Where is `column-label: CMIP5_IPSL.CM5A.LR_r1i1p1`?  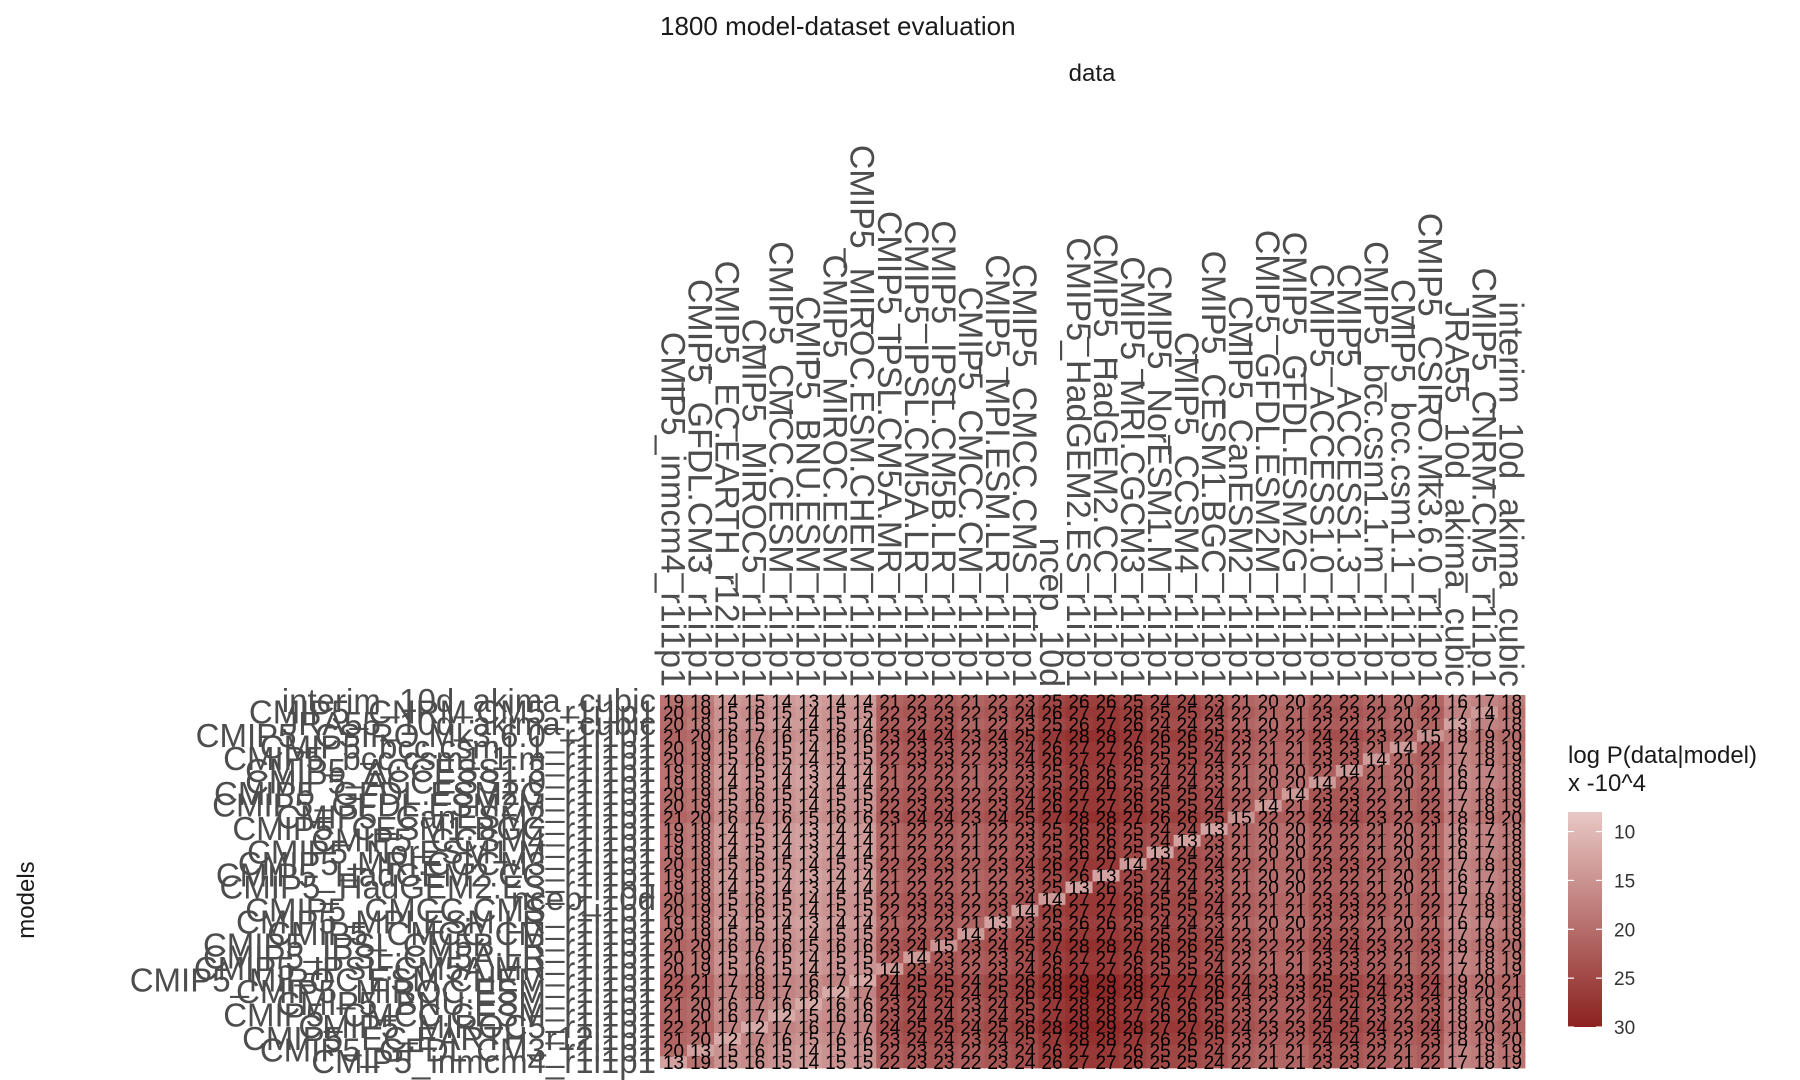 column-label: CMIP5_IPSL.CM5A.LR_r1i1p1 is located at coordinates (916, 453).